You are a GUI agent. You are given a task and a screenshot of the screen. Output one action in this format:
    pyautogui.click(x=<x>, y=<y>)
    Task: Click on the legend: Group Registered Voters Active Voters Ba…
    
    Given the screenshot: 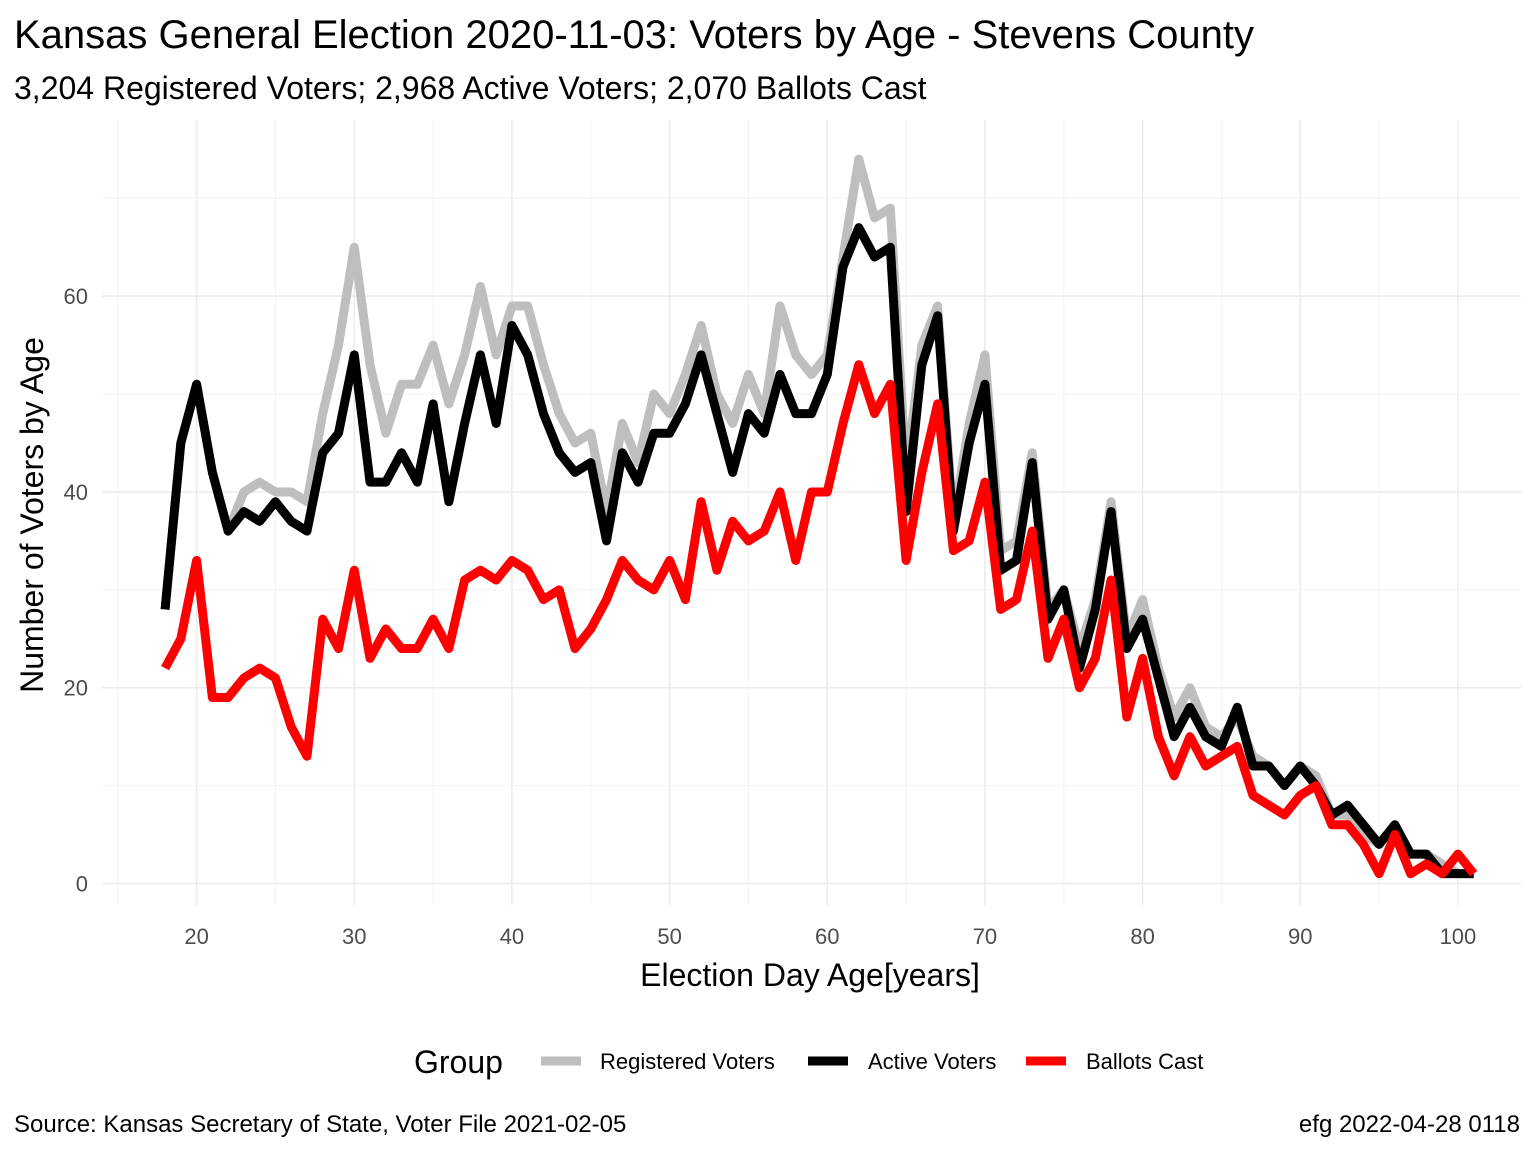 What is the action you would take?
    pyautogui.click(x=808, y=1062)
    